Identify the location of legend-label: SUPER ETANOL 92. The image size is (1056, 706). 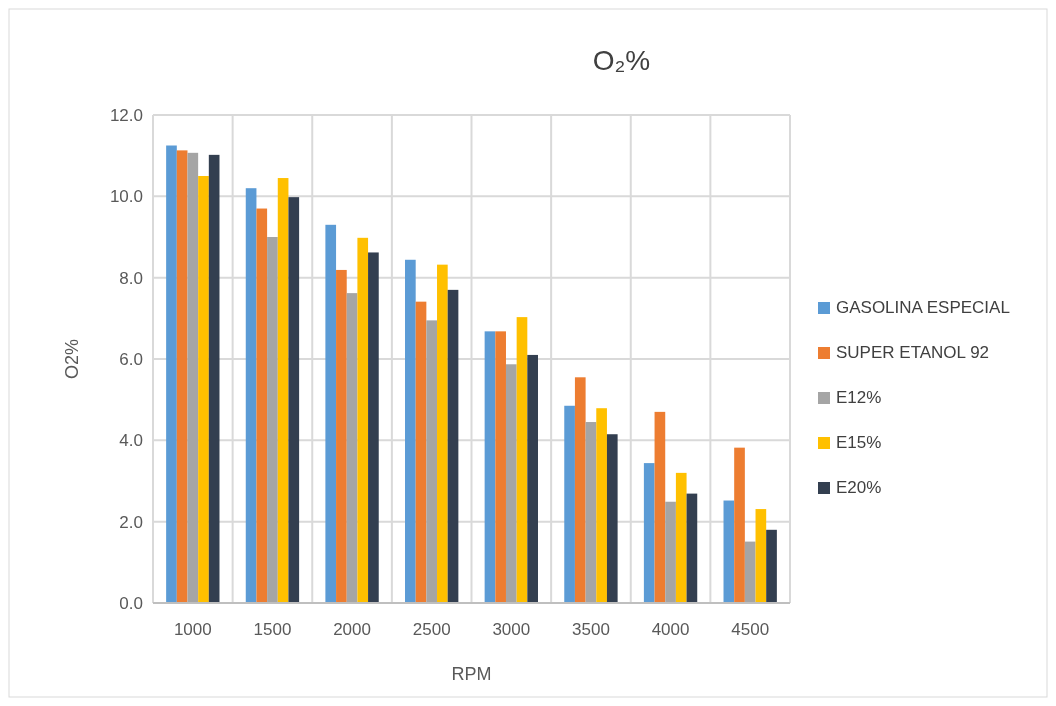
(913, 352).